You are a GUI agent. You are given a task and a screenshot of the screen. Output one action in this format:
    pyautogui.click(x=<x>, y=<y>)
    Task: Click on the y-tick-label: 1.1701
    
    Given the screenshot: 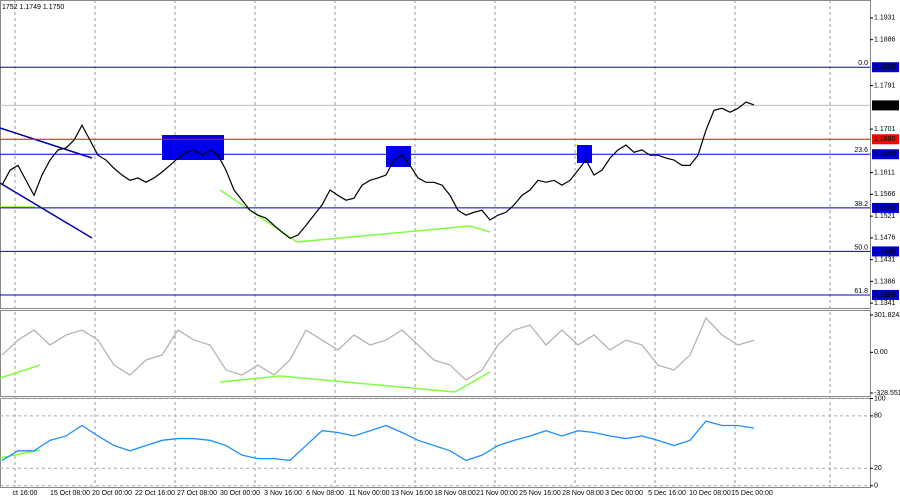 What is the action you would take?
    pyautogui.click(x=885, y=129)
    